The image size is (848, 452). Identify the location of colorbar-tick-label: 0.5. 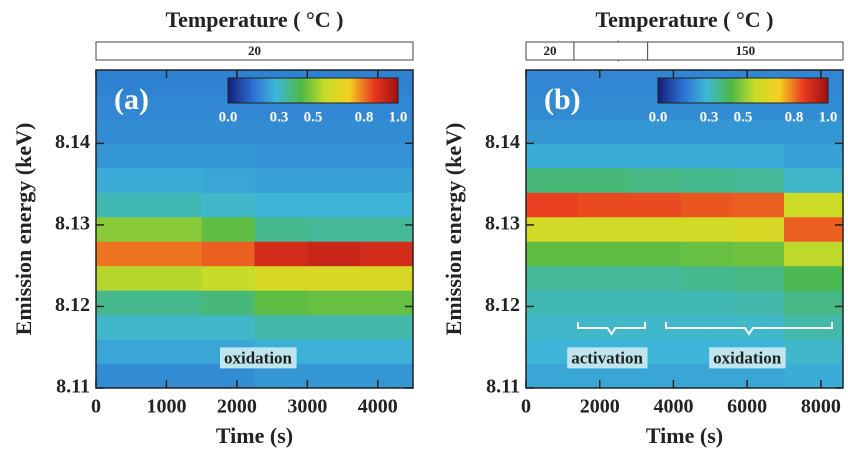
(743, 117).